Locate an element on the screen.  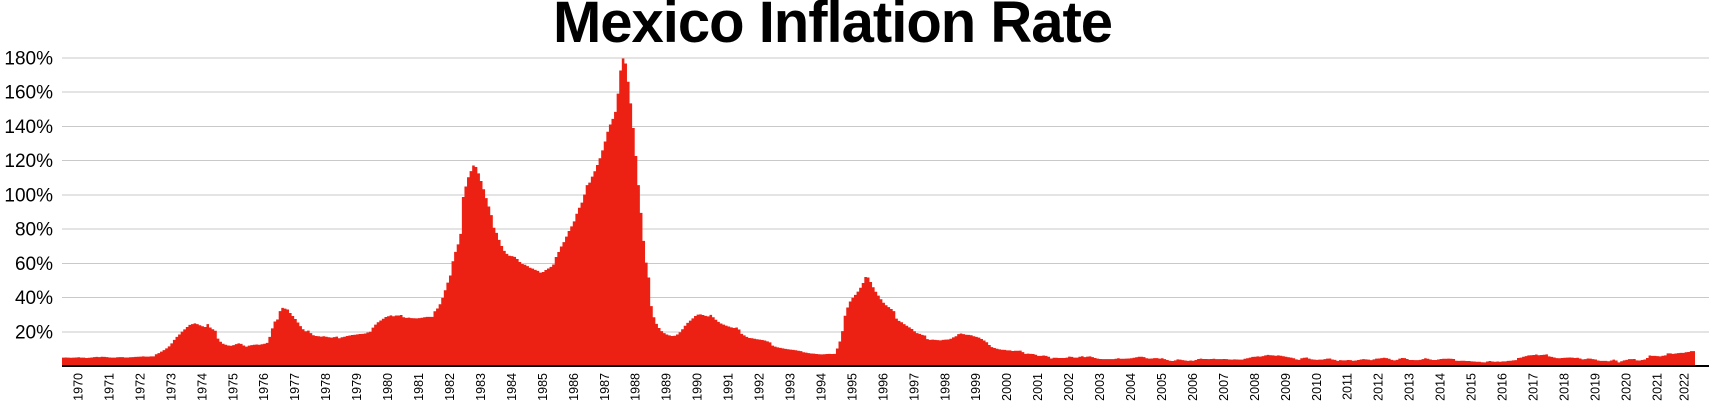
x-axis-year-label: 2022 is located at coordinates (1684, 387).